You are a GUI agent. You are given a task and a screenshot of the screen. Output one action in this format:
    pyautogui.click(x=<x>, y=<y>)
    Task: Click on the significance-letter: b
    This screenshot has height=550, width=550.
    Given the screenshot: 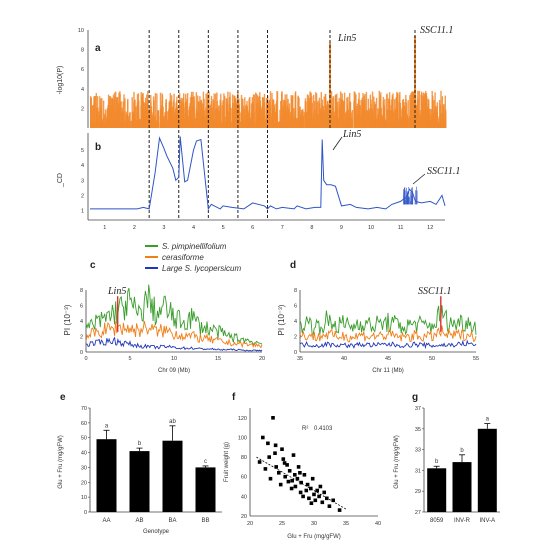 What is the action you would take?
    pyautogui.click(x=462, y=451)
    